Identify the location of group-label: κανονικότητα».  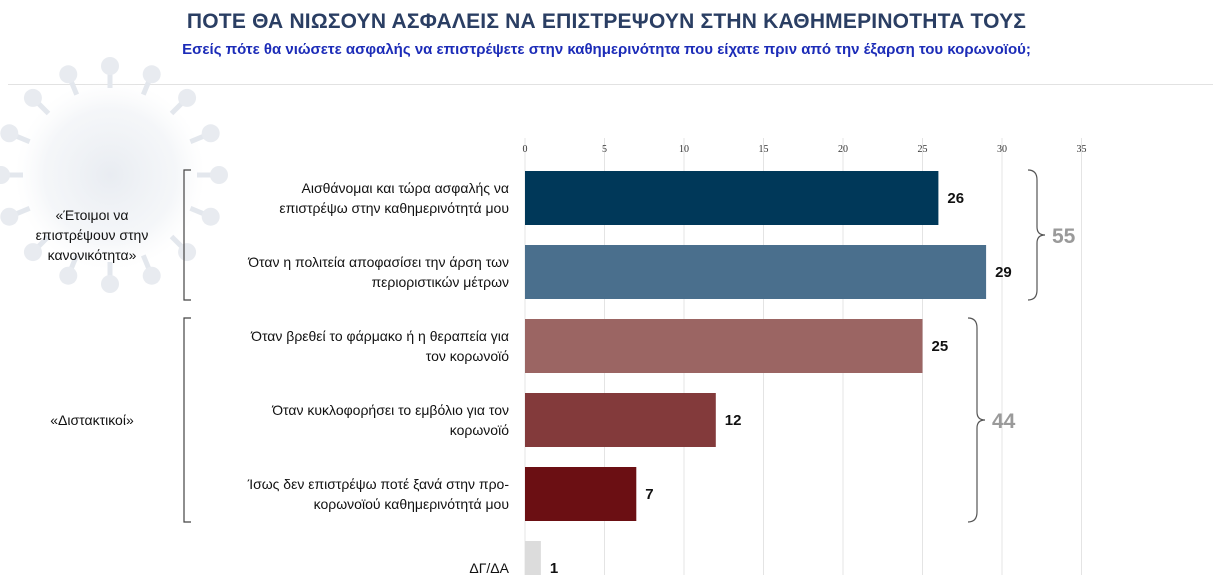
(92, 255).